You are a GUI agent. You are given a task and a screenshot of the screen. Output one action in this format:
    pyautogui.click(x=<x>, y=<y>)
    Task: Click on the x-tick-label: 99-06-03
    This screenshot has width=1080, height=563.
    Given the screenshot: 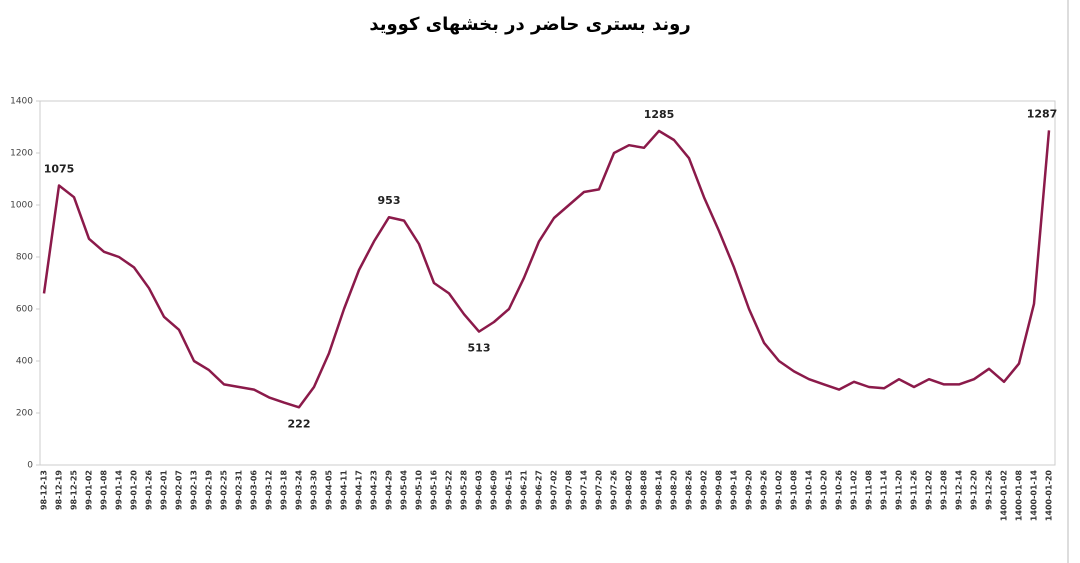 What is the action you would take?
    pyautogui.click(x=479, y=490)
    